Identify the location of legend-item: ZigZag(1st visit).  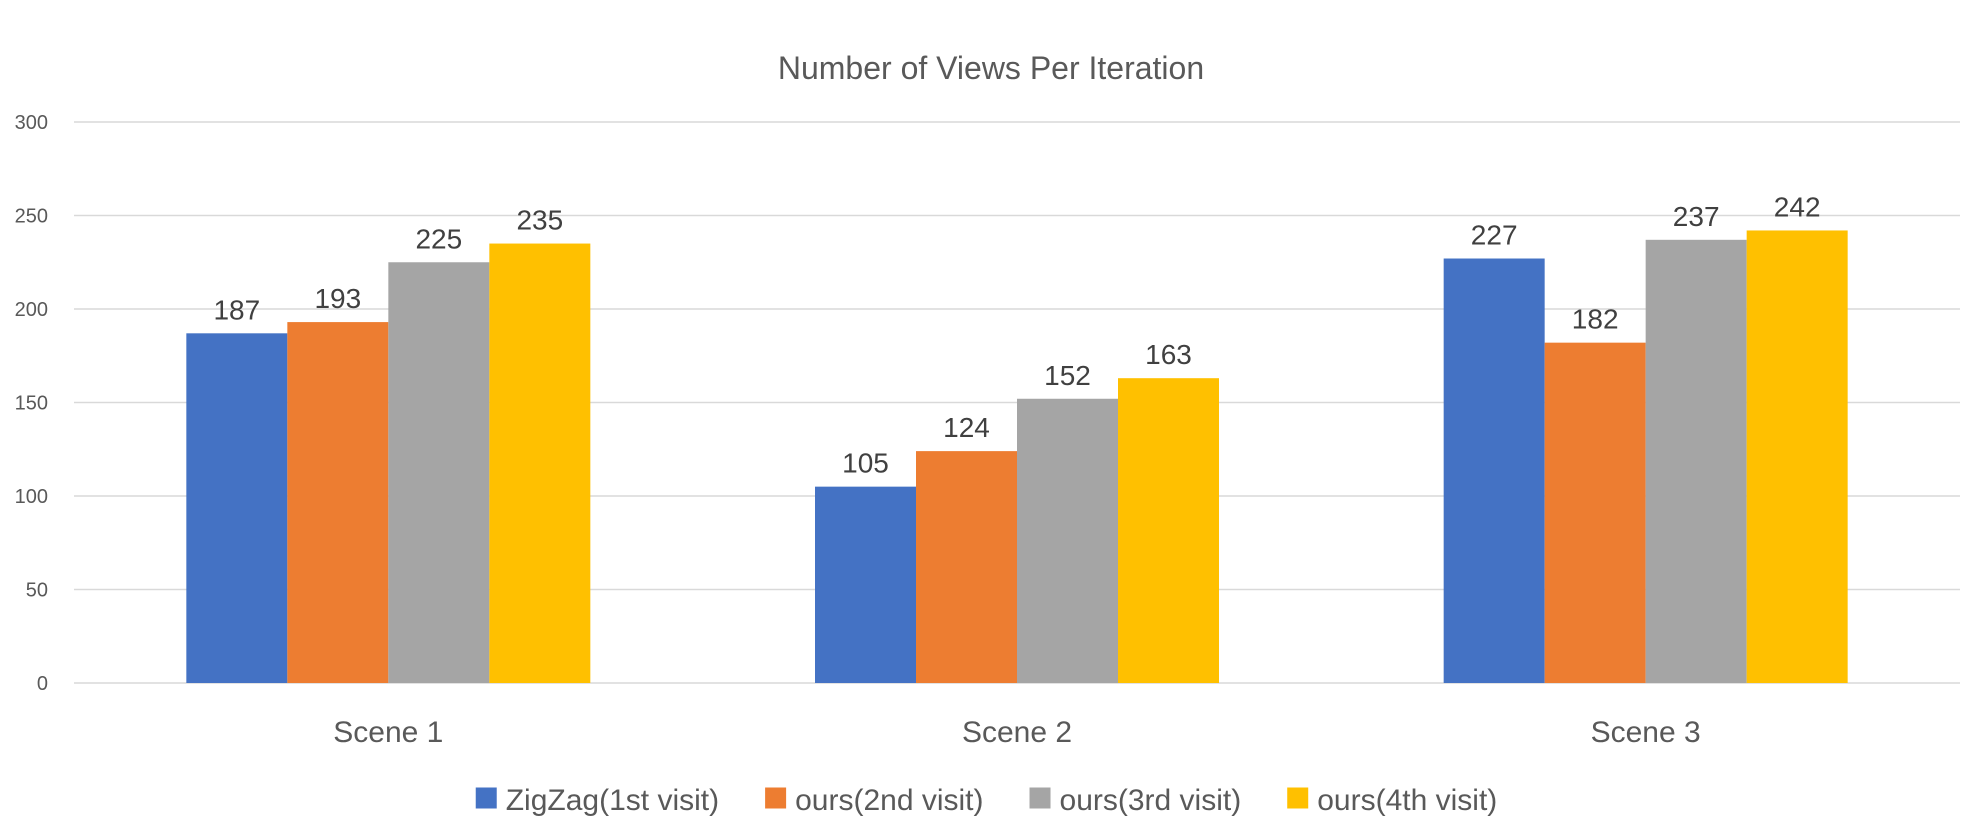
(597, 800).